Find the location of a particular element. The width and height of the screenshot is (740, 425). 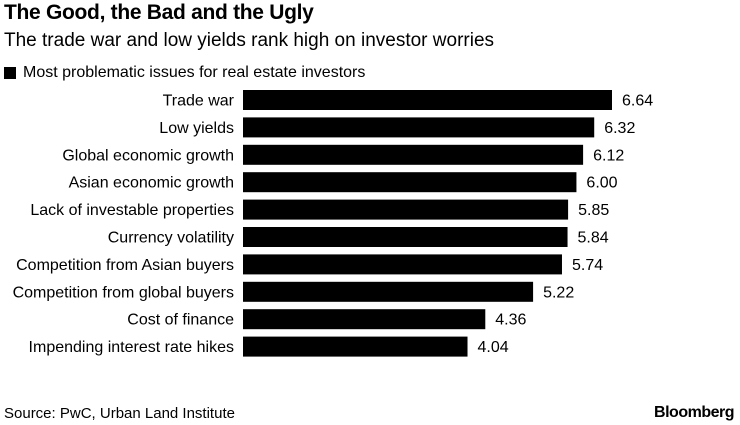

category-label: Global economic growth is located at coordinates (148, 155).